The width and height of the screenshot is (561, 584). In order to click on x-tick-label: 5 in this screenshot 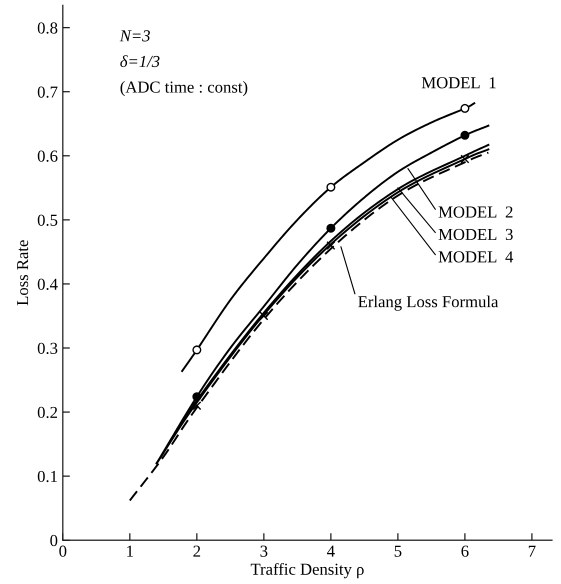, I will do `click(398, 551)`.